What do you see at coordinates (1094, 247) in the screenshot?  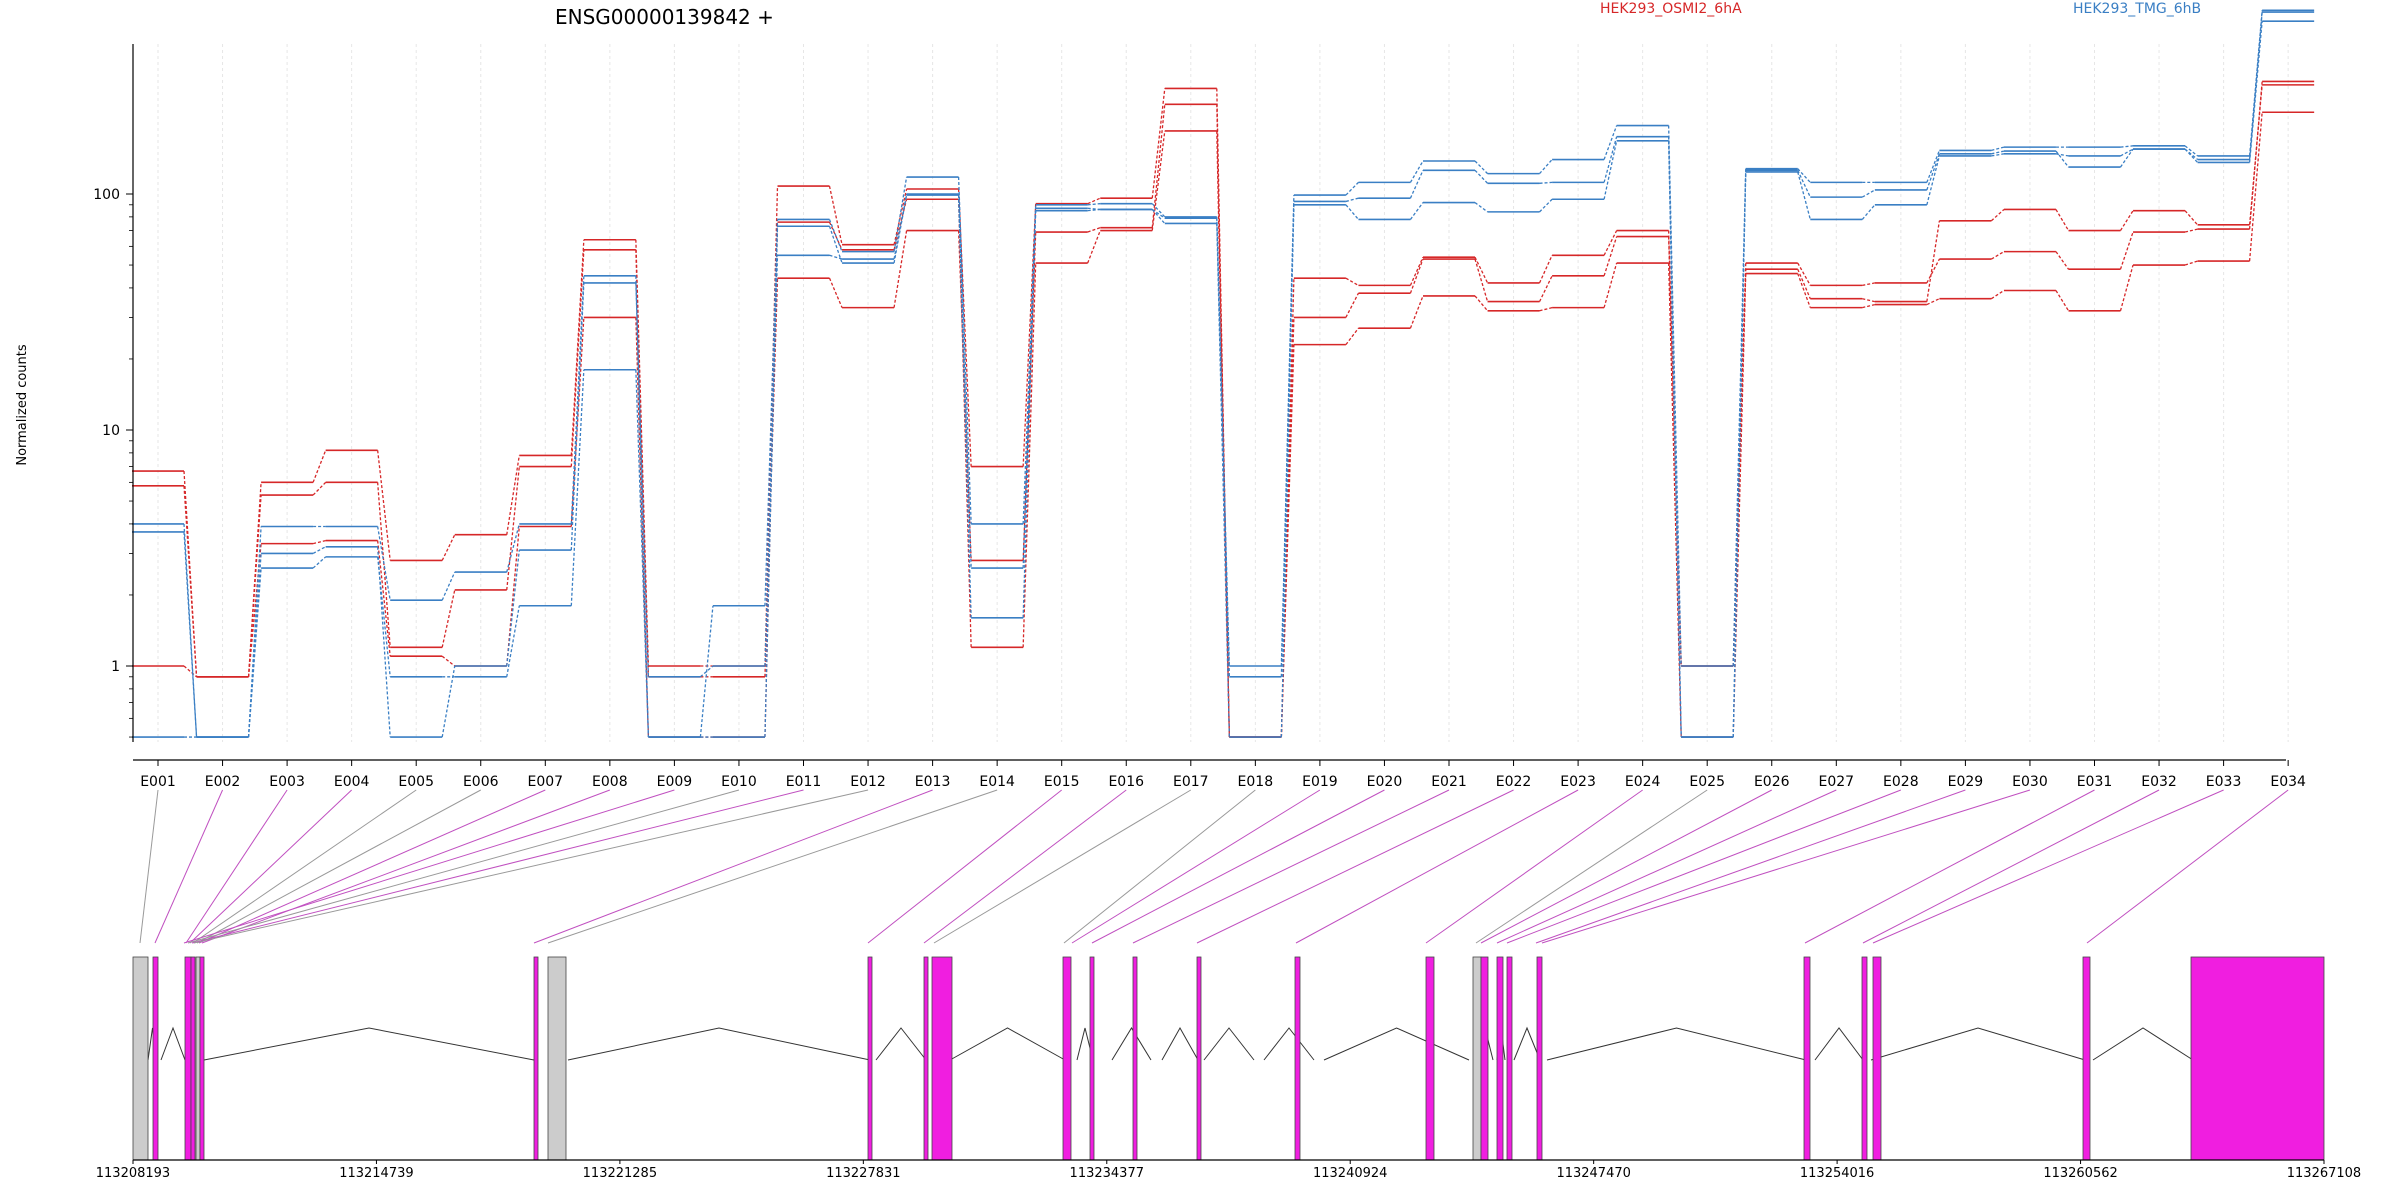 I see `series-3-step-E015` at bounding box center [1094, 247].